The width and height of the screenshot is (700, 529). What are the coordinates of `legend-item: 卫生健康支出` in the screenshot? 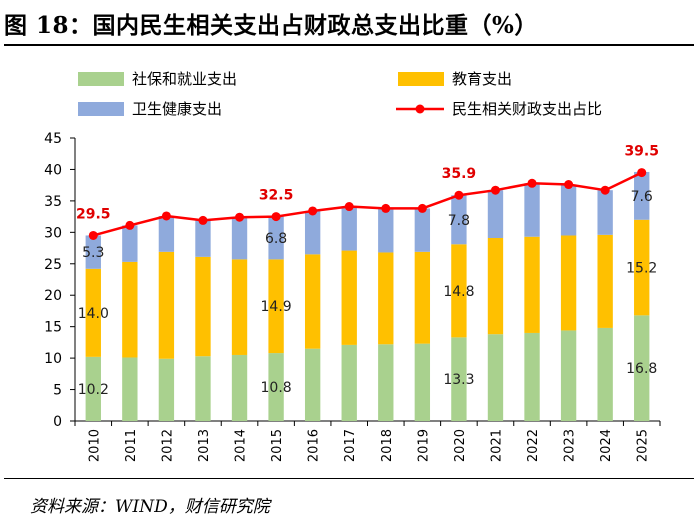 It's located at (150, 109).